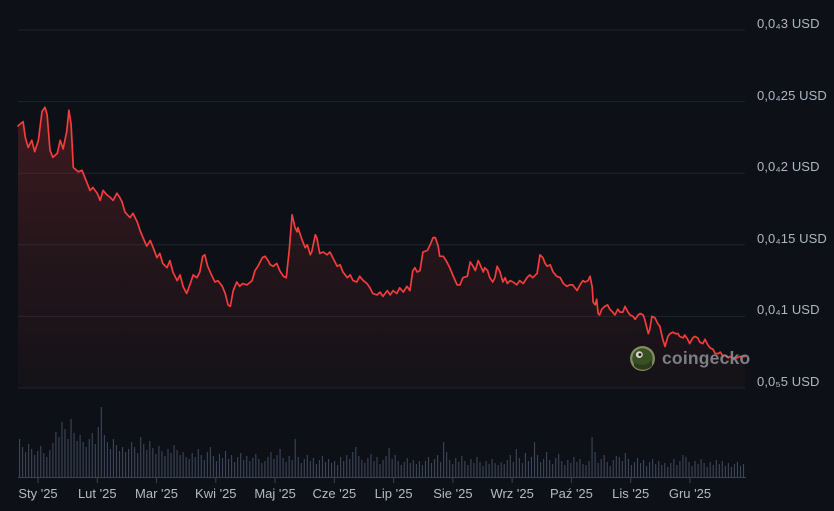 The height and width of the screenshot is (511, 834). What do you see at coordinates (631, 493) in the screenshot?
I see `x-axis-month-label: Lis '25` at bounding box center [631, 493].